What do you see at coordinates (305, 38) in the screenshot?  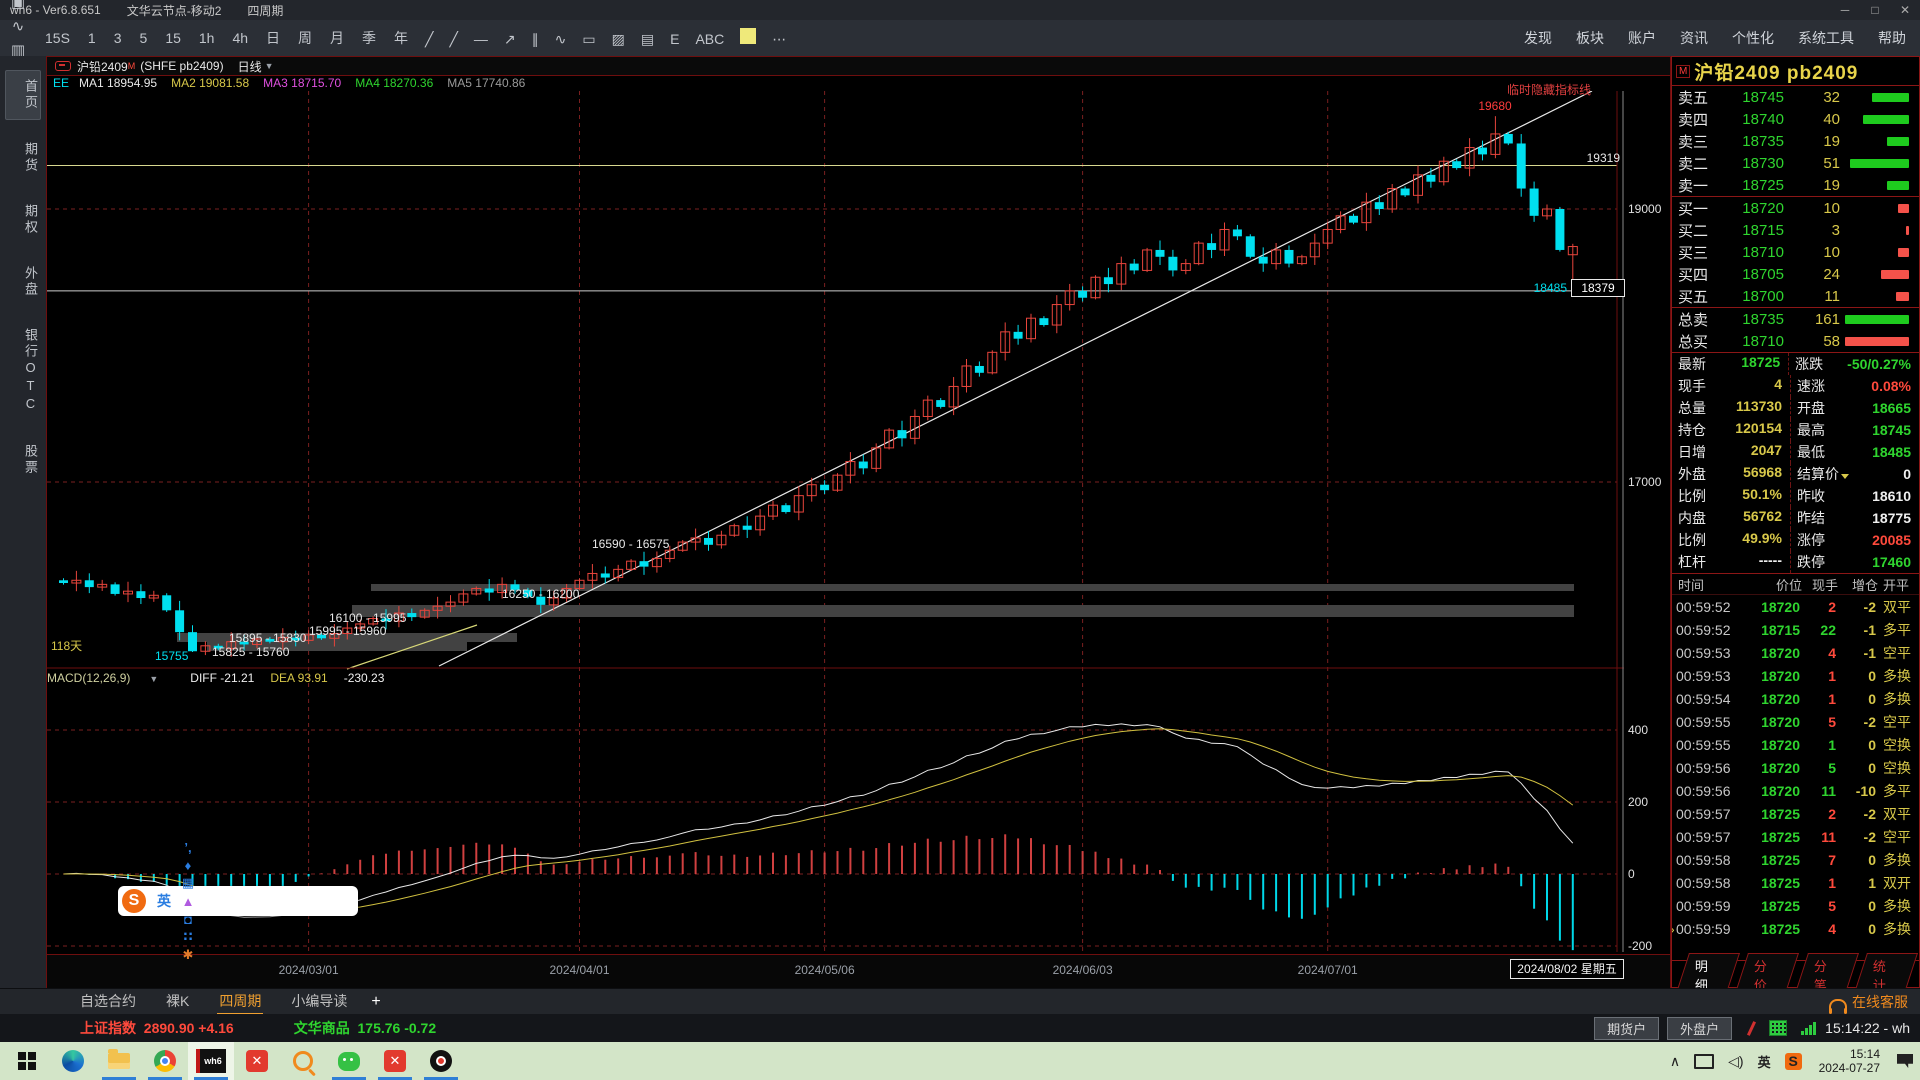 I see `period-button-周: 周` at bounding box center [305, 38].